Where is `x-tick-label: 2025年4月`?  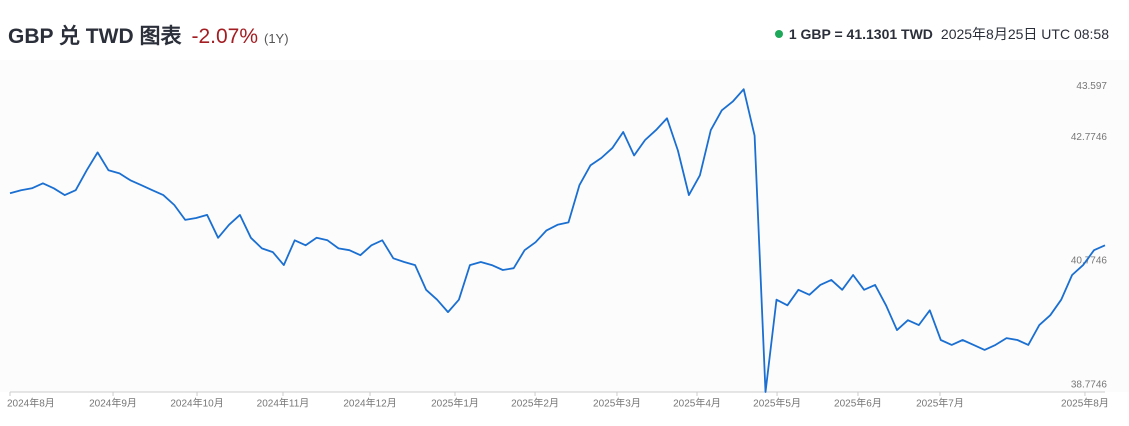
x-tick-label: 2025年4月 is located at coordinates (697, 403).